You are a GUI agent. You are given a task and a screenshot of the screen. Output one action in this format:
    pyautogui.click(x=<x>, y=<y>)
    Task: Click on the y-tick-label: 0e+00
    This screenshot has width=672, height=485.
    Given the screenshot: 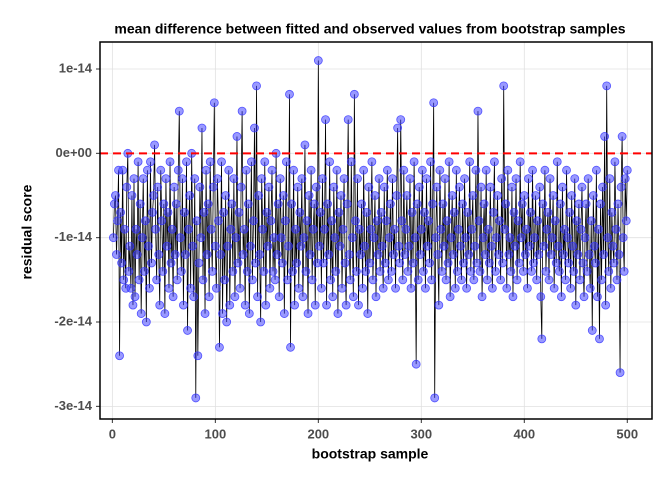 What is the action you would take?
    pyautogui.click(x=73, y=152)
    